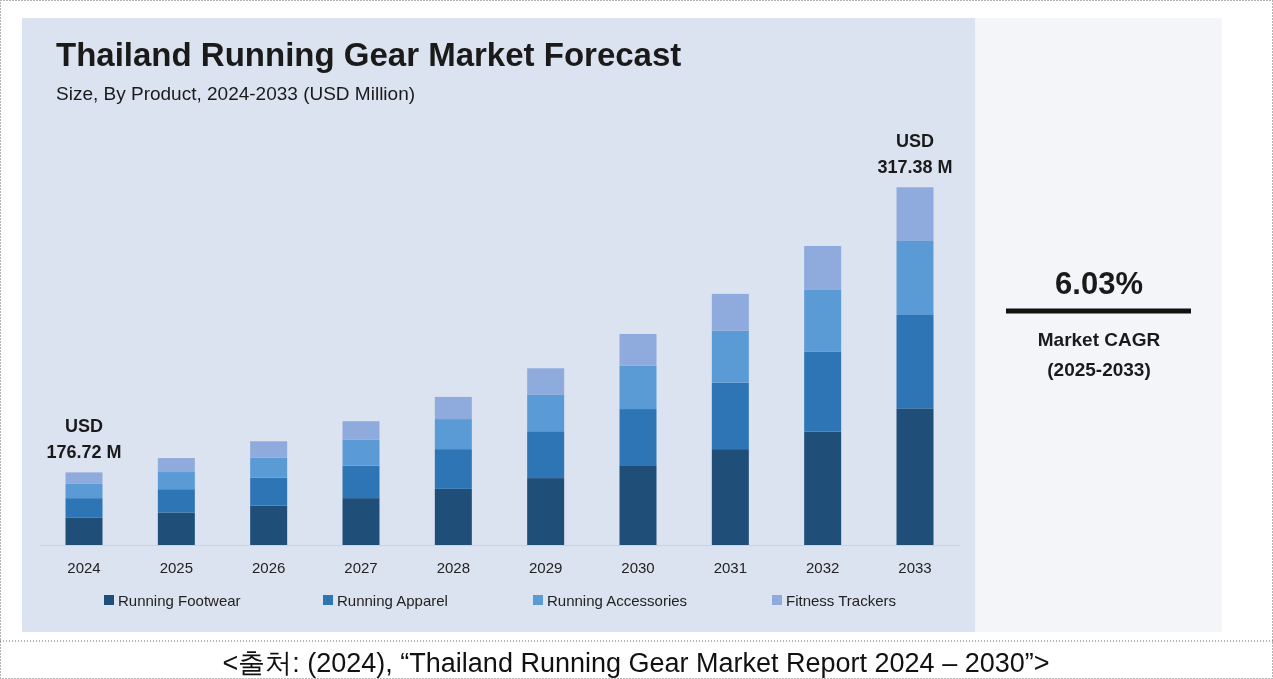 The width and height of the screenshot is (1273, 679). What do you see at coordinates (453, 567) in the screenshot?
I see `x-tick-label: 2028` at bounding box center [453, 567].